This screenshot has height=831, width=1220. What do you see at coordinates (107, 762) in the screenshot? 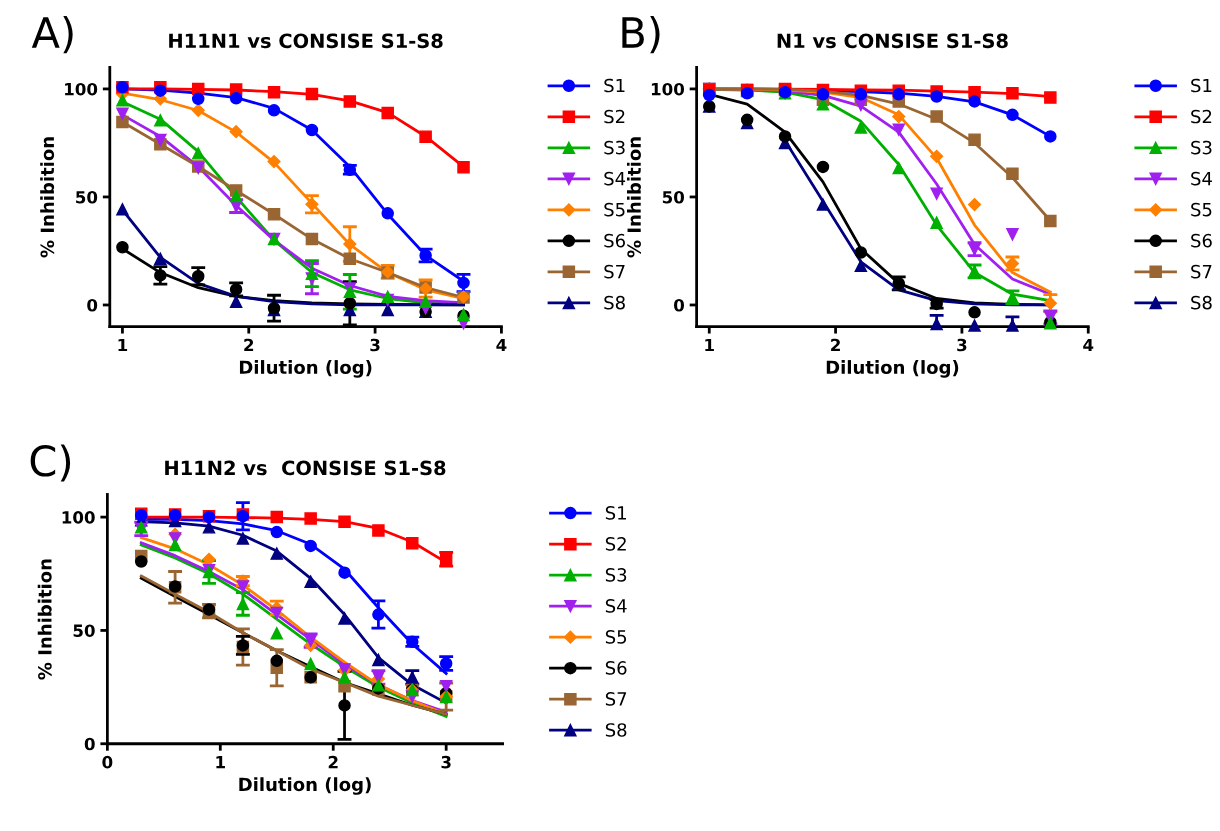
I see `x-tick-label: 0` at bounding box center [107, 762].